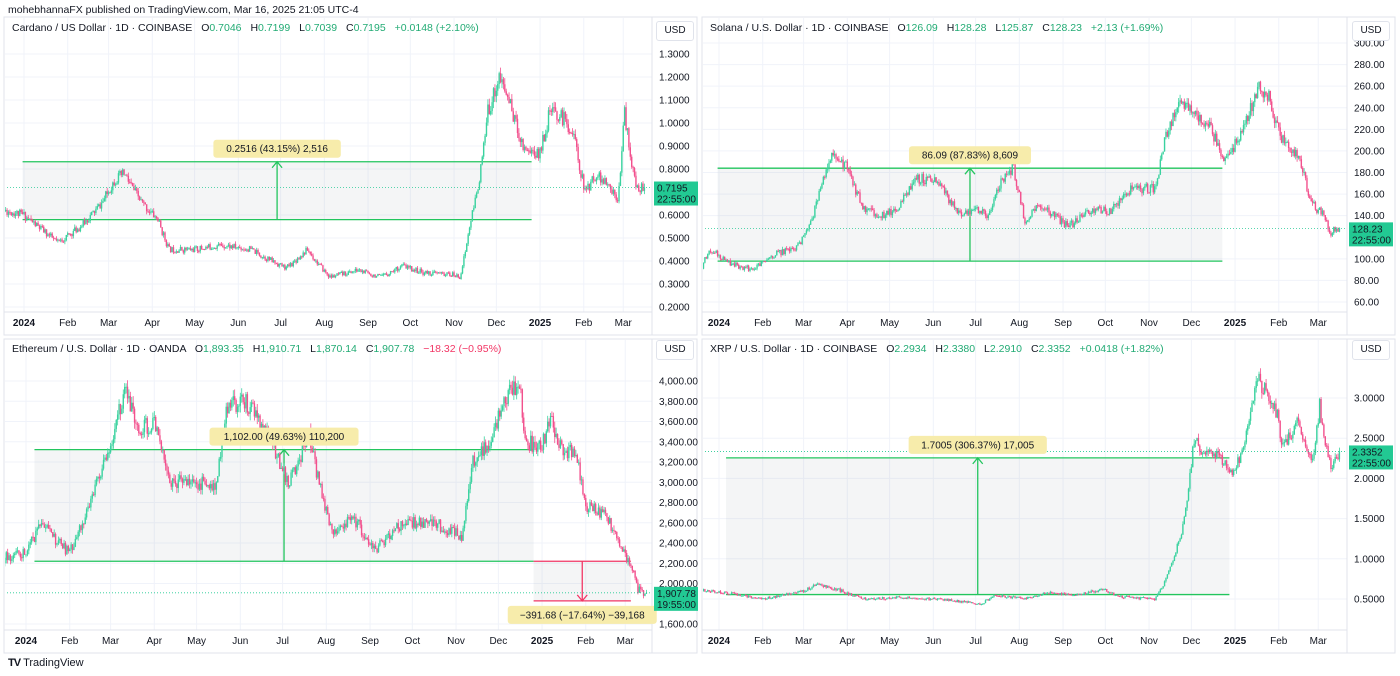 The image size is (1400, 676). What do you see at coordinates (277, 149) in the screenshot?
I see `measure-label: 0.2516 (43.15%) 2,516` at bounding box center [277, 149].